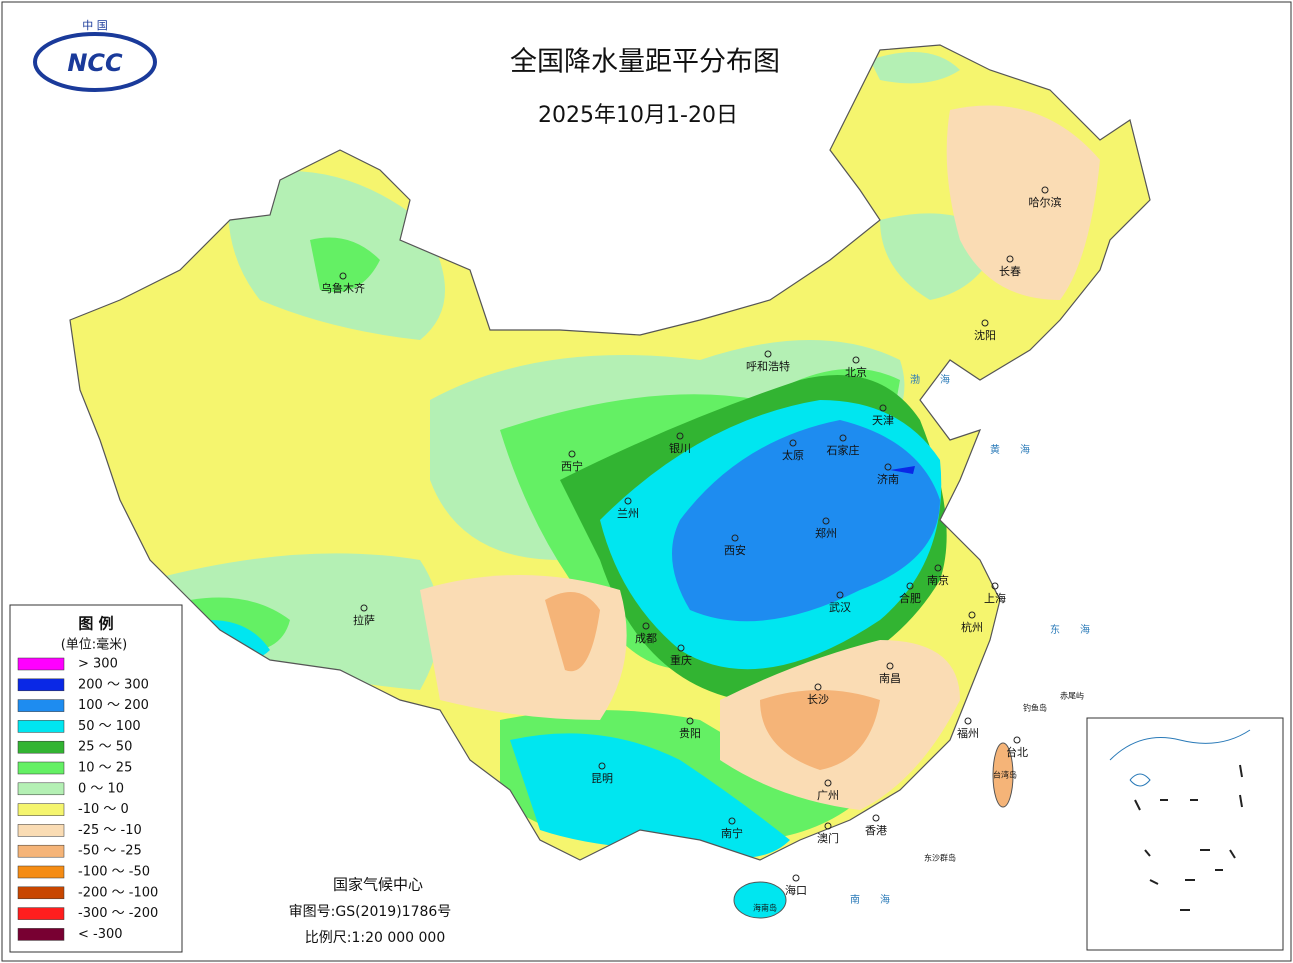  Describe the element at coordinates (826, 533) in the screenshot. I see `city-label: 郑州` at that location.